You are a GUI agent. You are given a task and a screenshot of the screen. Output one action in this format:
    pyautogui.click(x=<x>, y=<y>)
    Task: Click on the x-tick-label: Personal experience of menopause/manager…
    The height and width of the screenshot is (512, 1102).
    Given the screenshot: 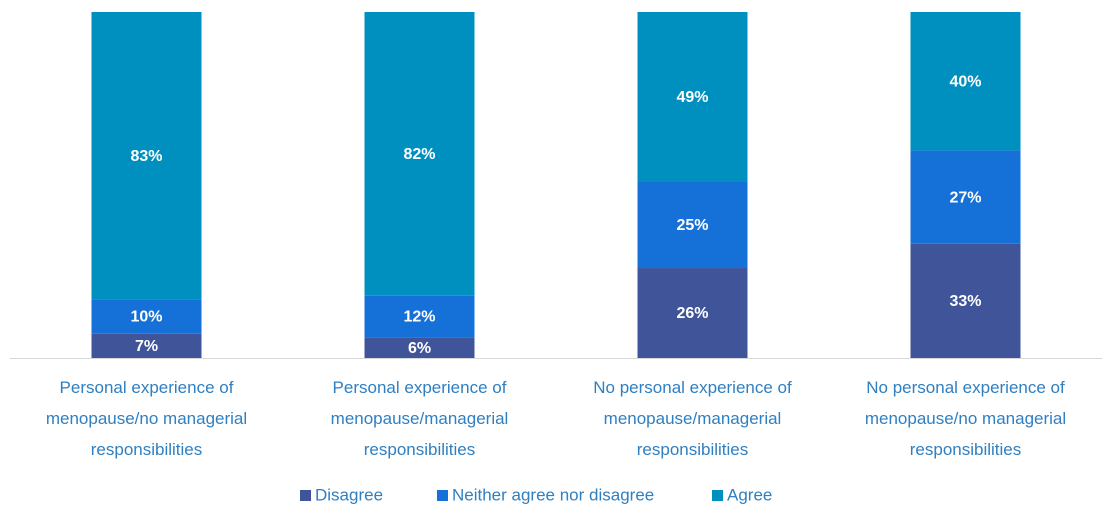 What is the action you would take?
    pyautogui.click(x=419, y=418)
    